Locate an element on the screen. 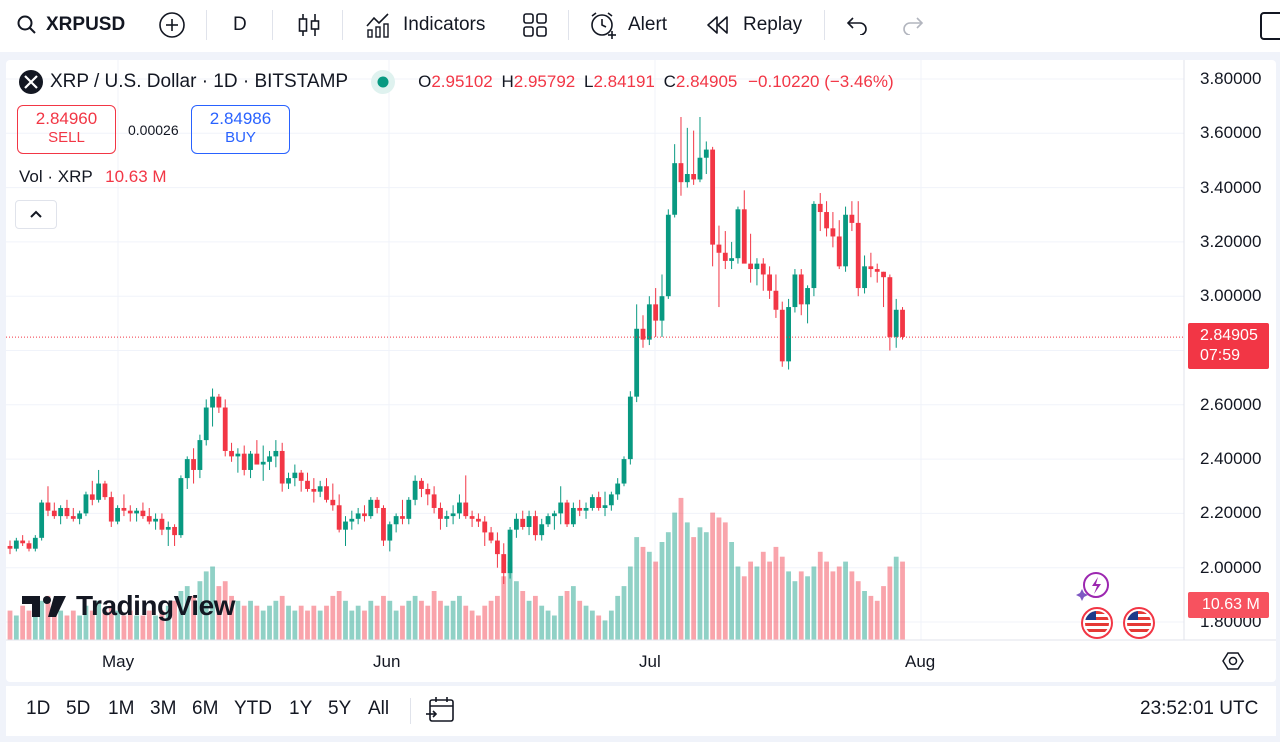 The height and width of the screenshot is (742, 1280). compare-symbol-button is located at coordinates (172, 25).